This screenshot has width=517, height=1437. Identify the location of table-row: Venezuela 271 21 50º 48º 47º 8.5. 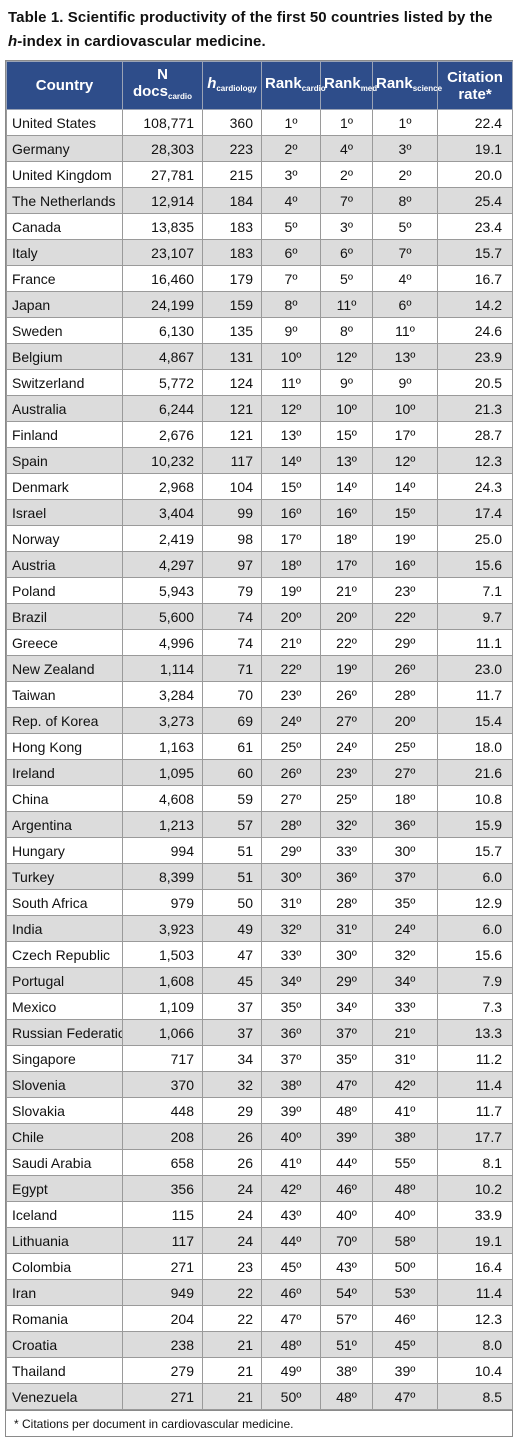
(259, 1396).